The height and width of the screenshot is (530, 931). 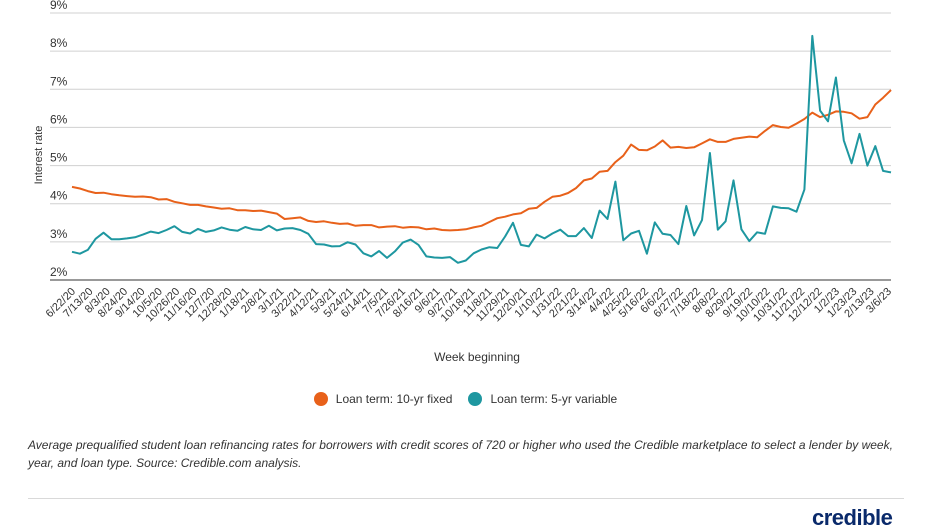 What do you see at coordinates (59, 81) in the screenshot?
I see `y-tick-label: 7%` at bounding box center [59, 81].